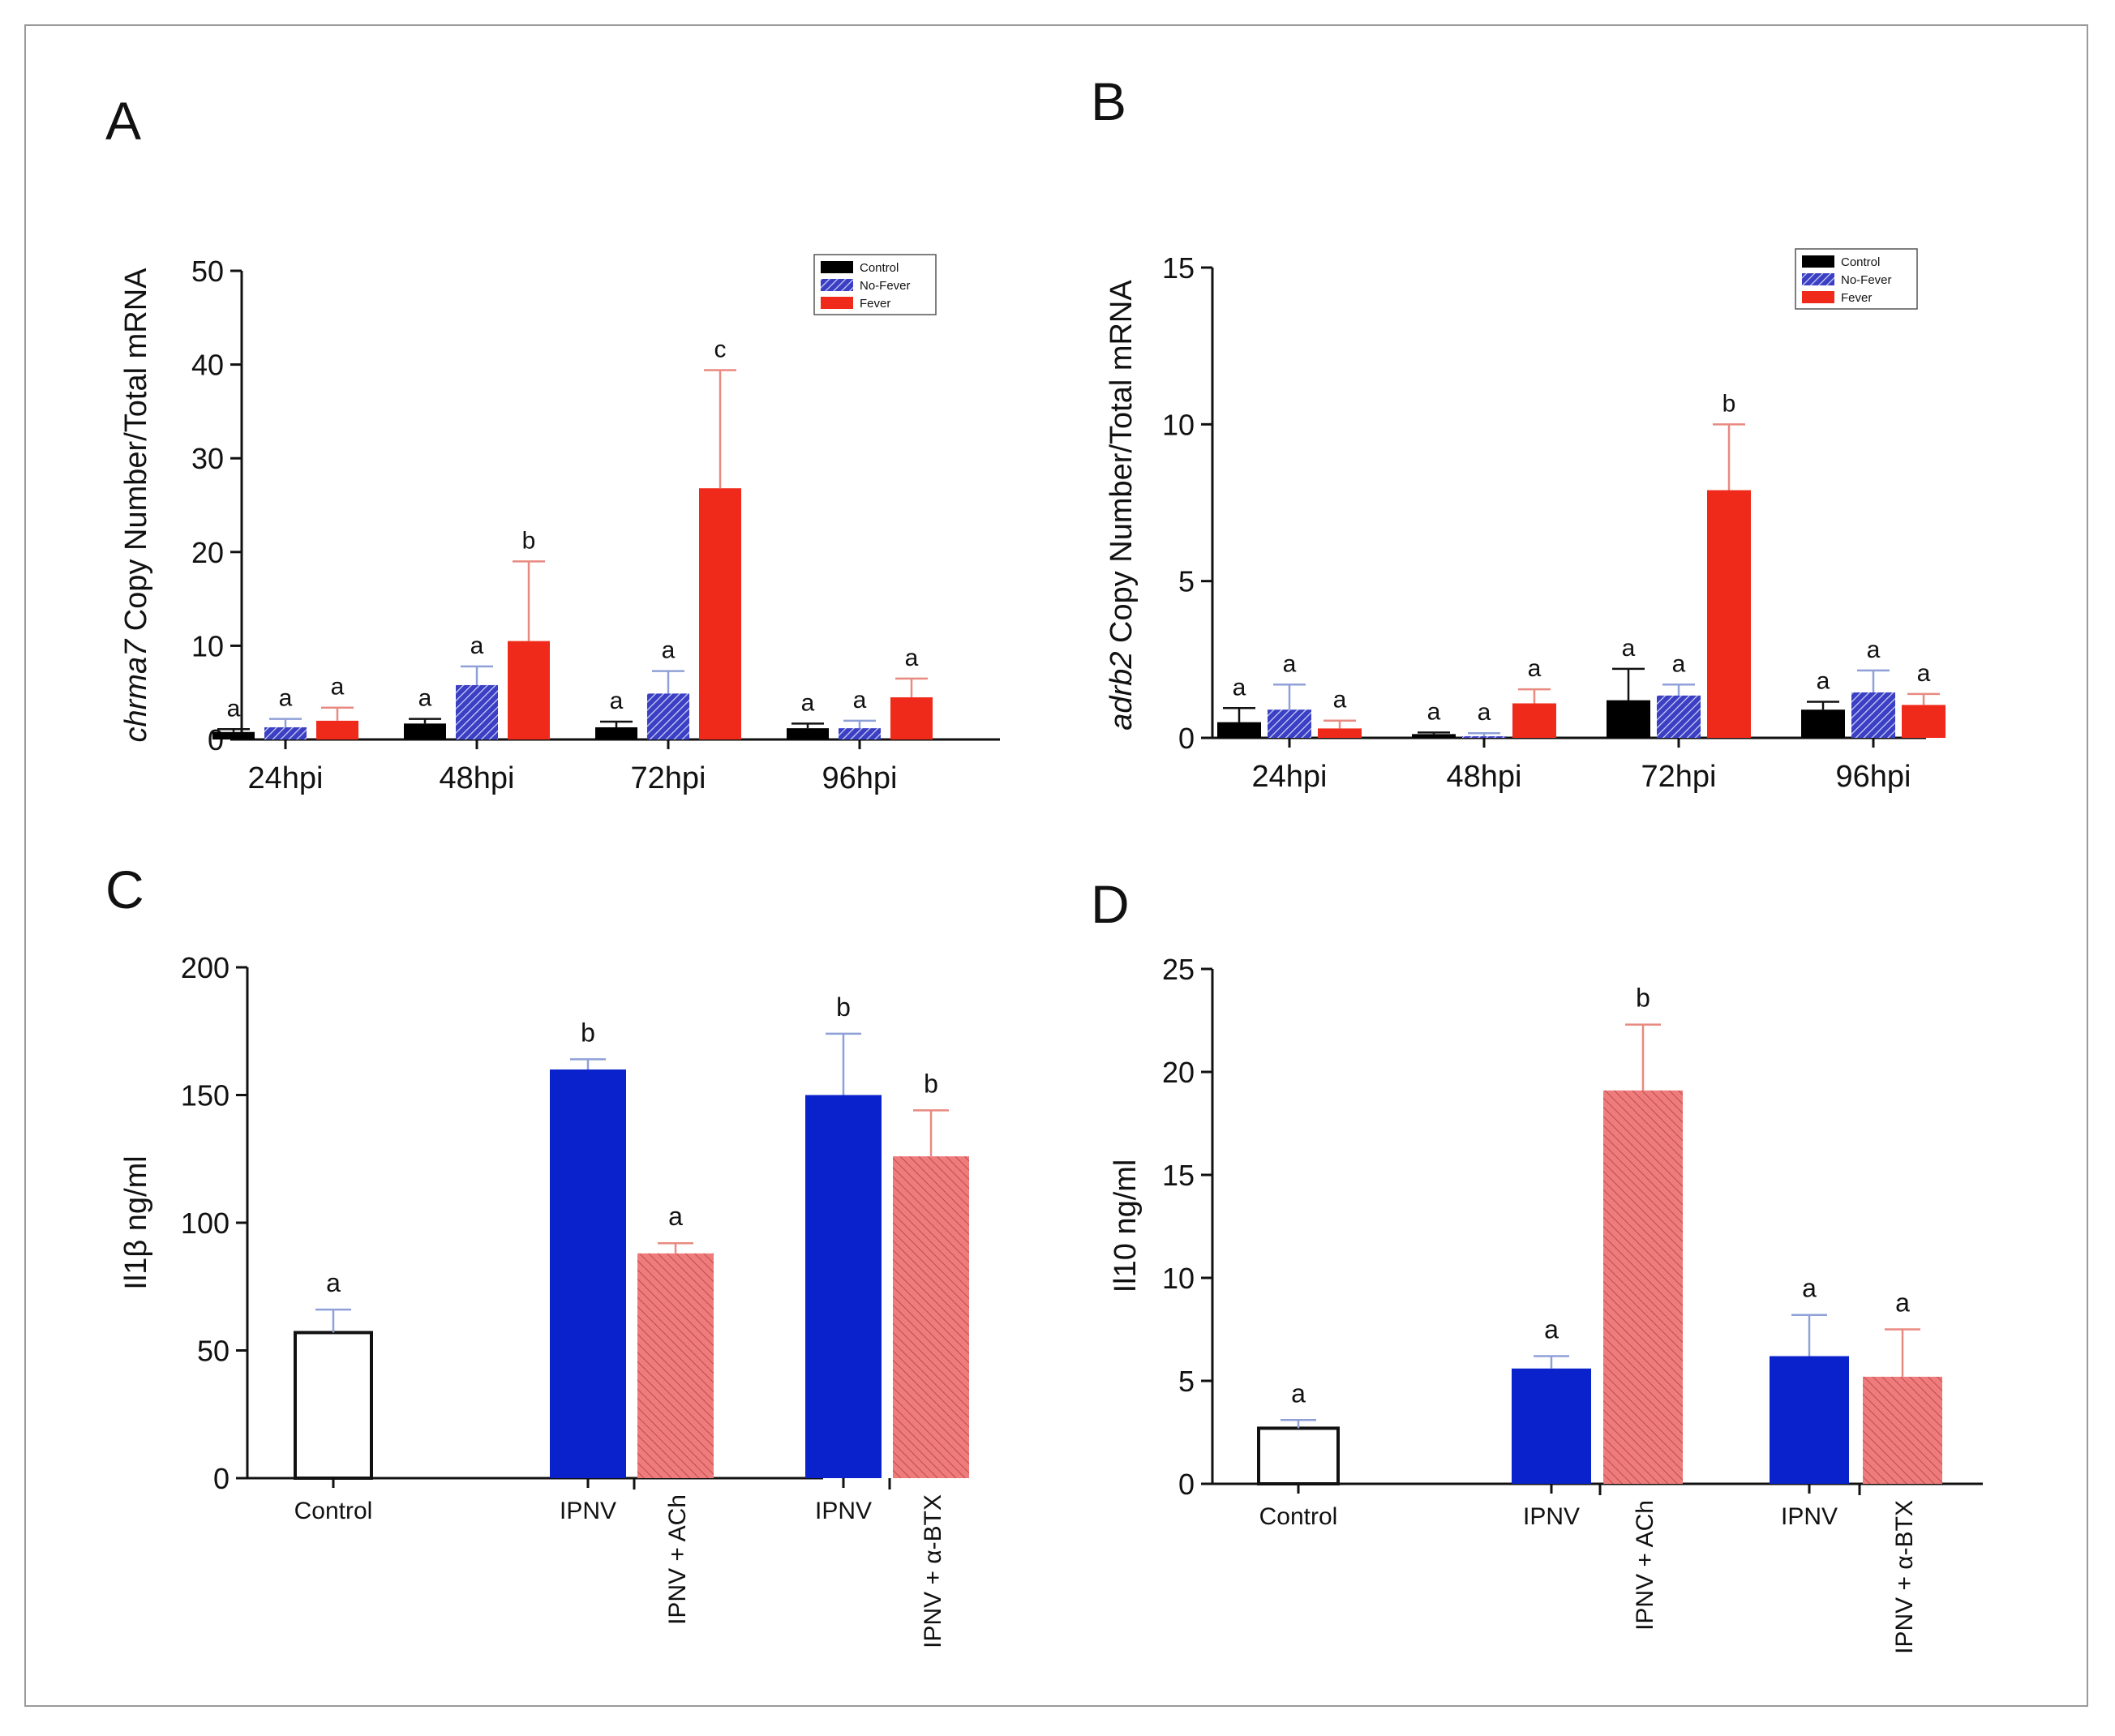 This screenshot has height=1736, width=2115. Describe the element at coordinates (1110, 904) in the screenshot. I see `panel-label: D` at that location.